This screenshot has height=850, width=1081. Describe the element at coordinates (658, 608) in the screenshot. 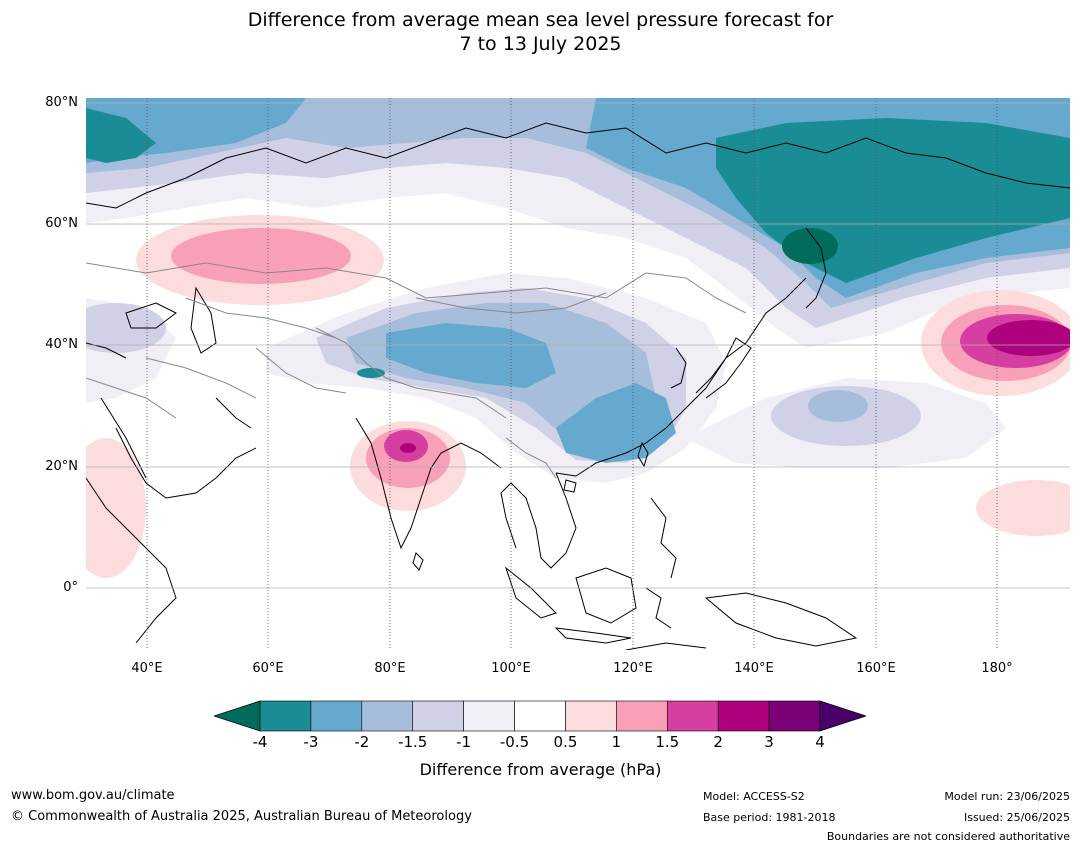

I see `coastline-sulawesi` at that location.